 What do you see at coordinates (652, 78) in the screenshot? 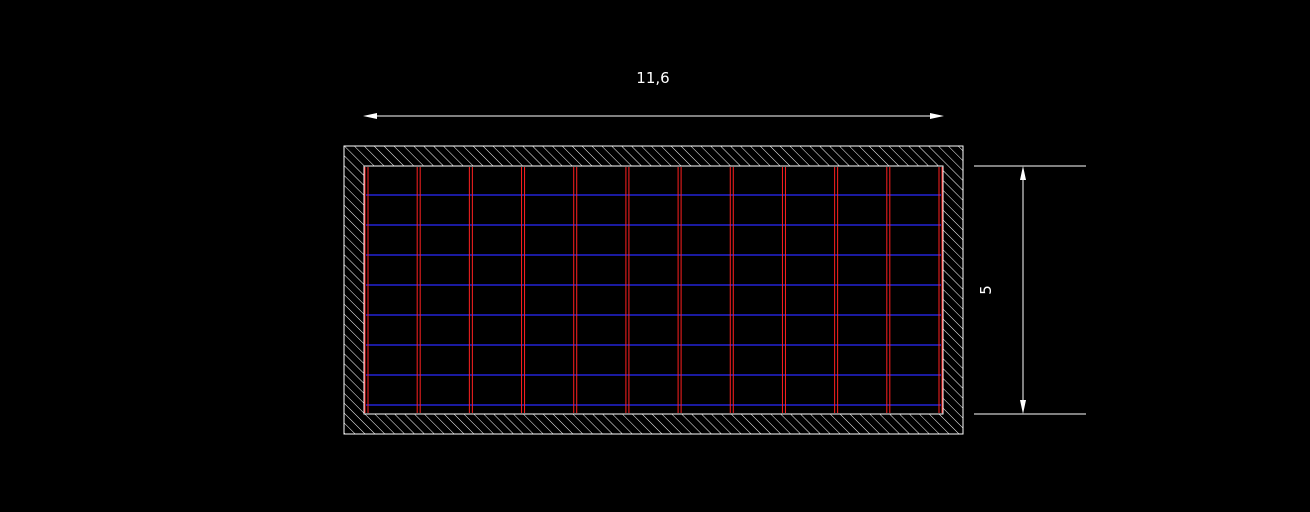
I see `width-dimension-label: 11,6` at bounding box center [652, 78].